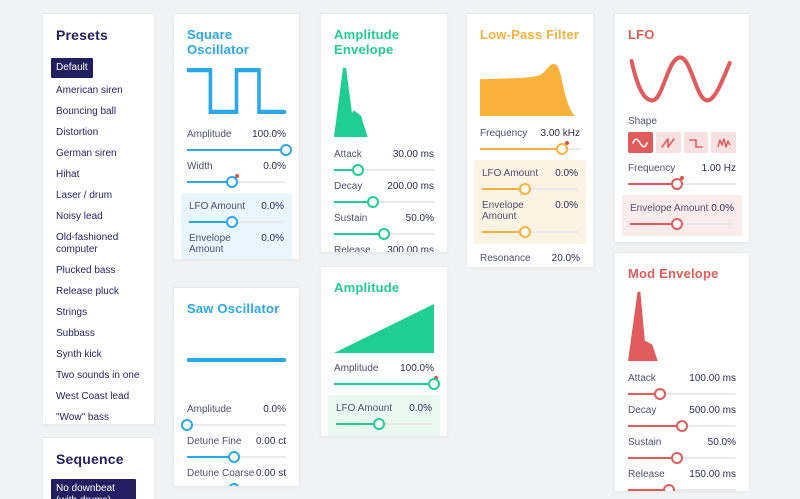 Image resolution: width=800 pixels, height=499 pixels. I want to click on preset-item: Default, so click(72, 68).